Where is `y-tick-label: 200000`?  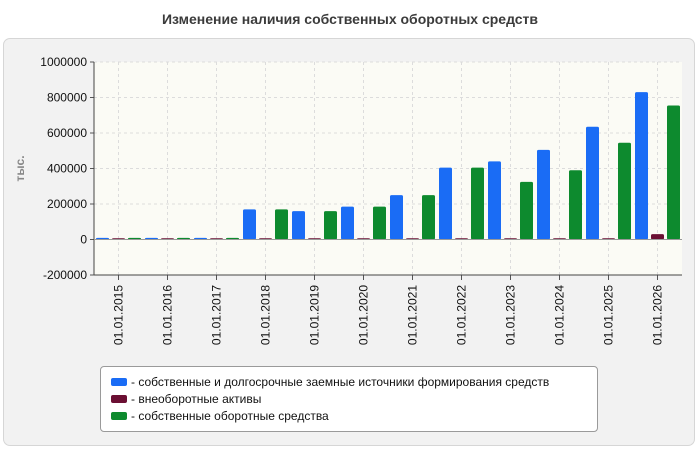 y-tick-label: 200000 is located at coordinates (67, 204).